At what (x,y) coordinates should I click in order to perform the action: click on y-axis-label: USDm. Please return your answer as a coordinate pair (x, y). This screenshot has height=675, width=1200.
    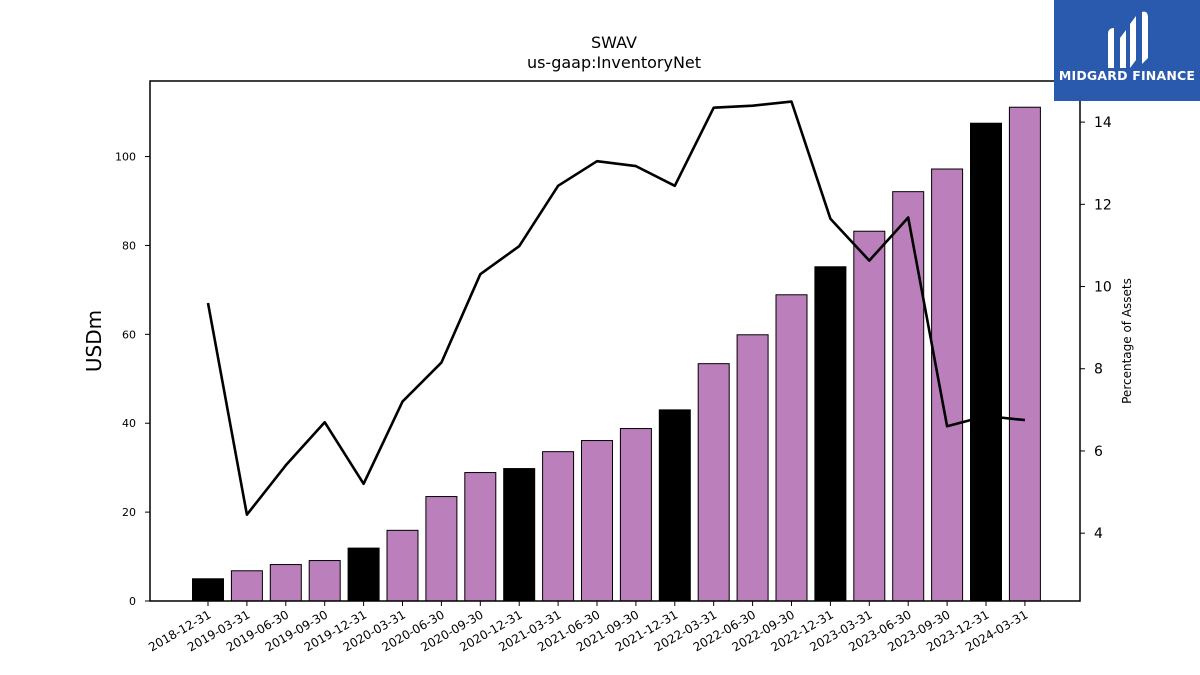
    Looking at the image, I should click on (94, 341).